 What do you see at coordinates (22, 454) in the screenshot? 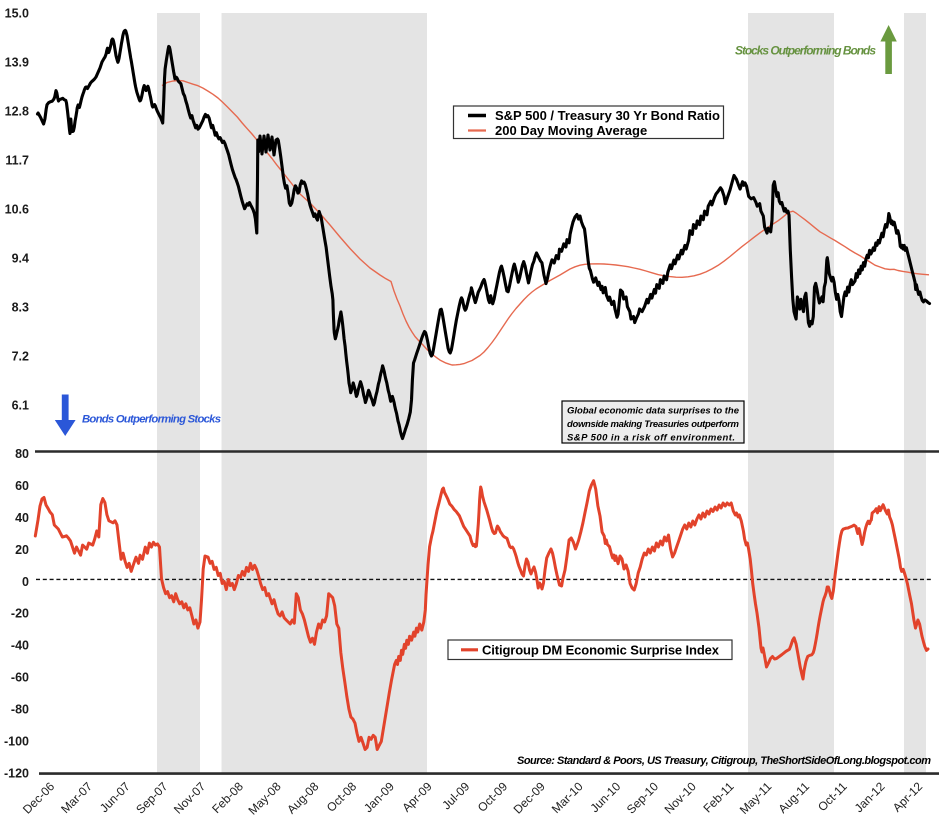
I see `svg-text: 80` at bounding box center [22, 454].